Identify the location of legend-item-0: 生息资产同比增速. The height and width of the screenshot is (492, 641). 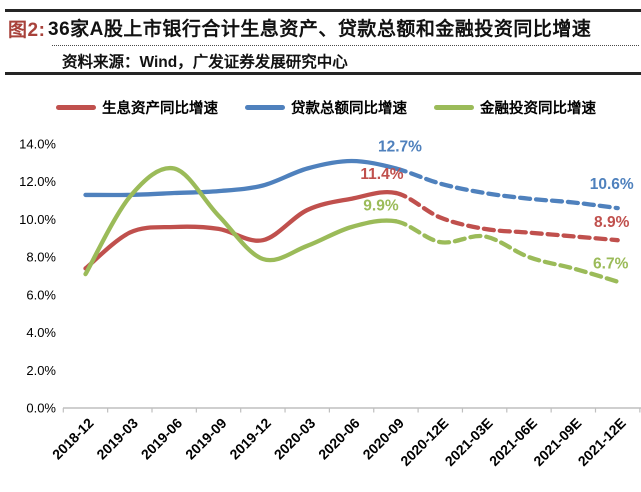
(137, 107).